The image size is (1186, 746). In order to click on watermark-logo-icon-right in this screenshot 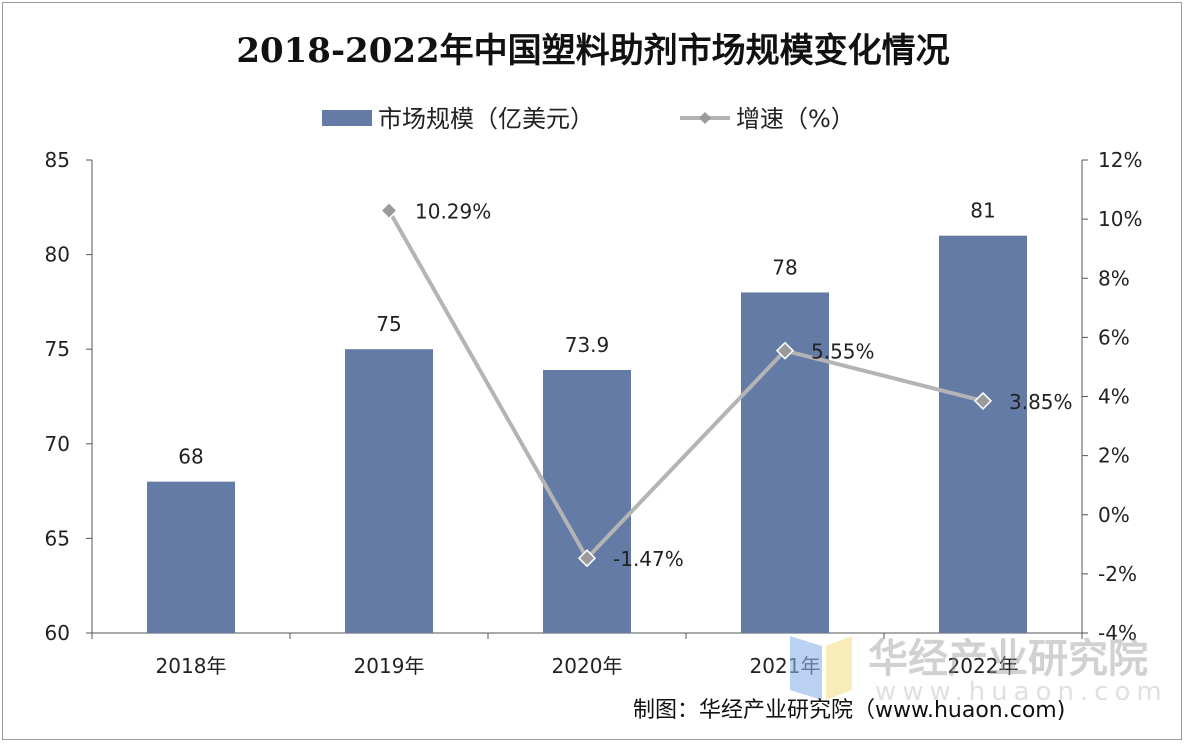, I will do `click(839, 668)`.